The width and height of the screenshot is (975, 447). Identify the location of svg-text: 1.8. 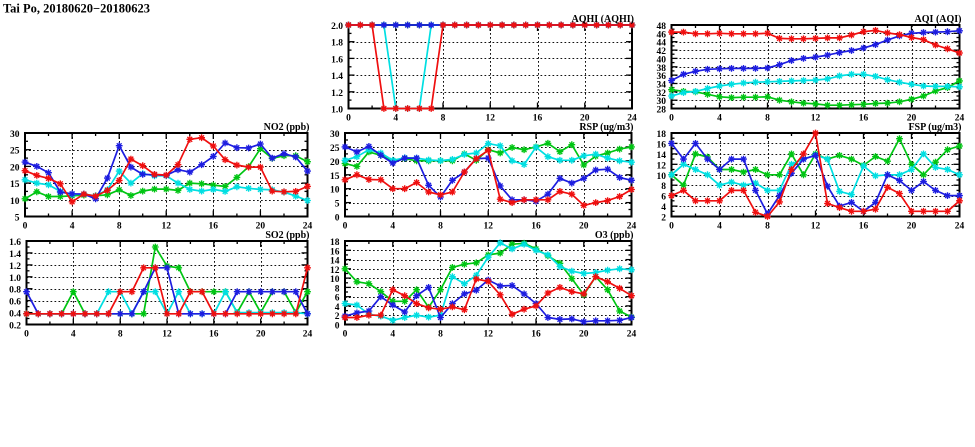
(337, 44).